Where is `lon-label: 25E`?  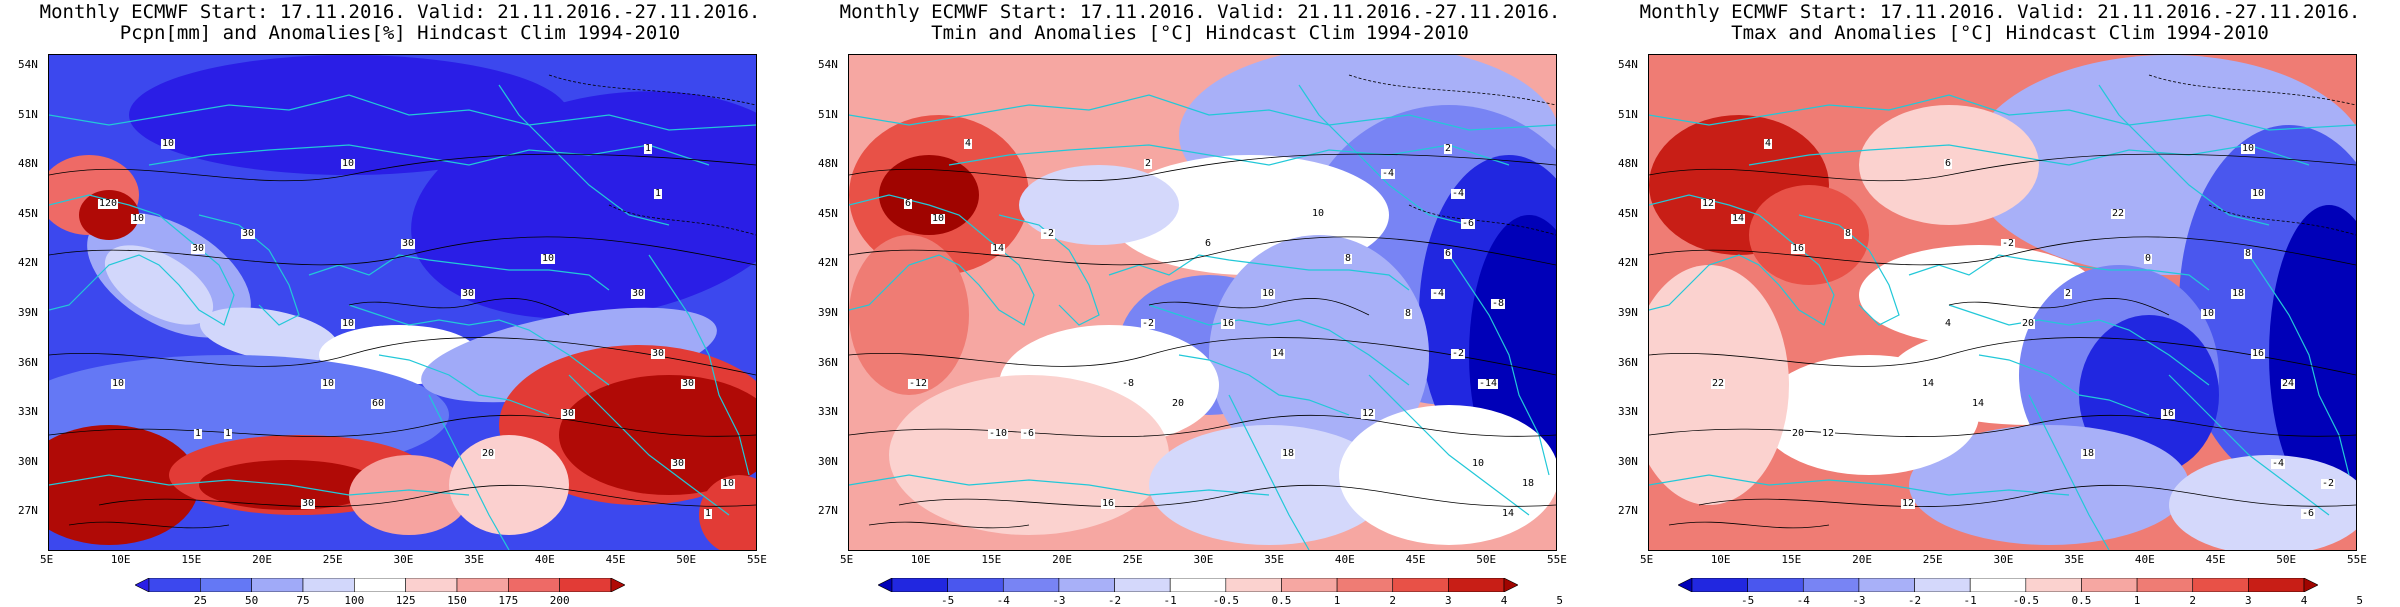
lon-label: 25E is located at coordinates (332, 559).